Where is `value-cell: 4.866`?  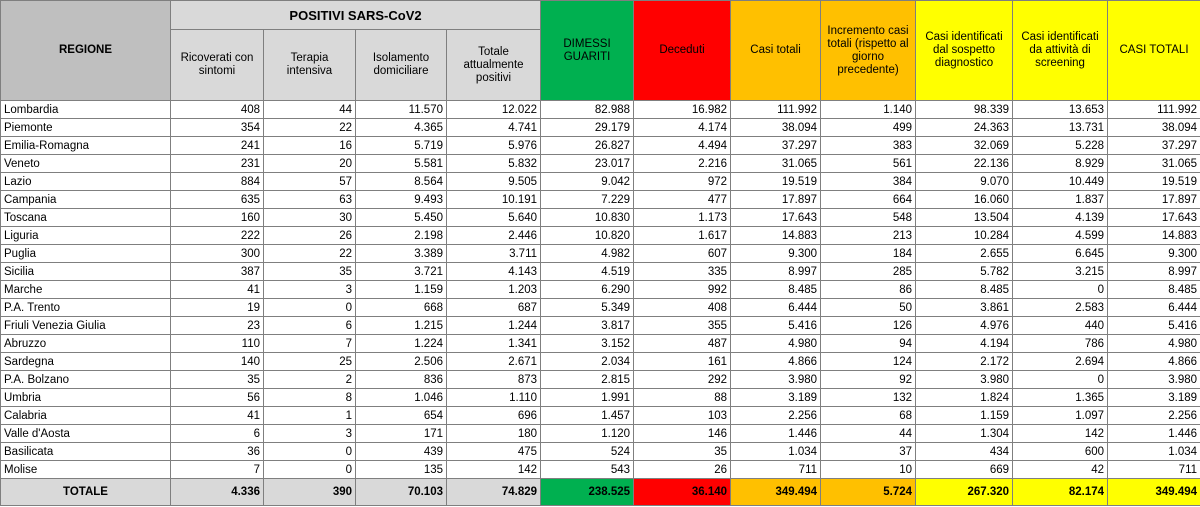 value-cell: 4.866 is located at coordinates (776, 361).